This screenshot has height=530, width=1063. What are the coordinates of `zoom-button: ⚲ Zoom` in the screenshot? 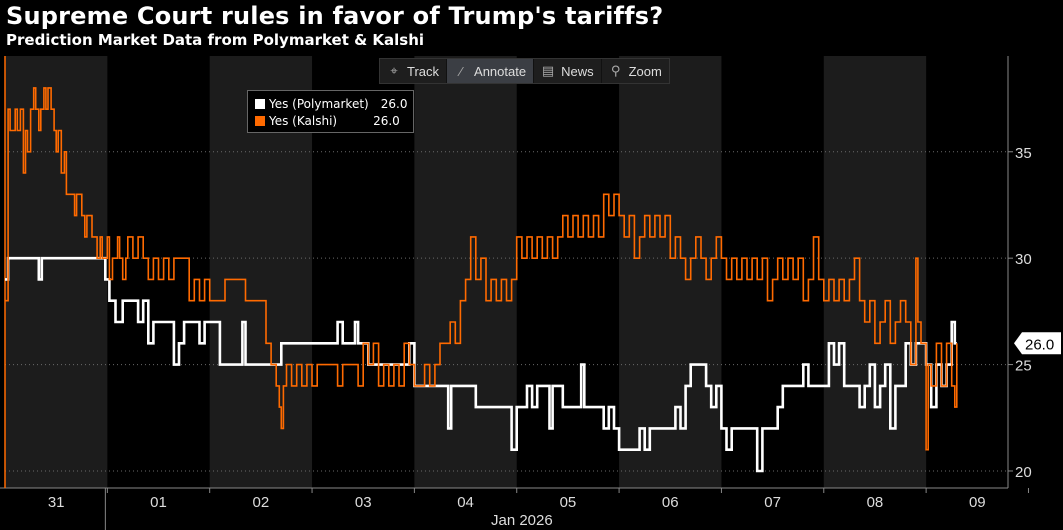 It's located at (635, 71).